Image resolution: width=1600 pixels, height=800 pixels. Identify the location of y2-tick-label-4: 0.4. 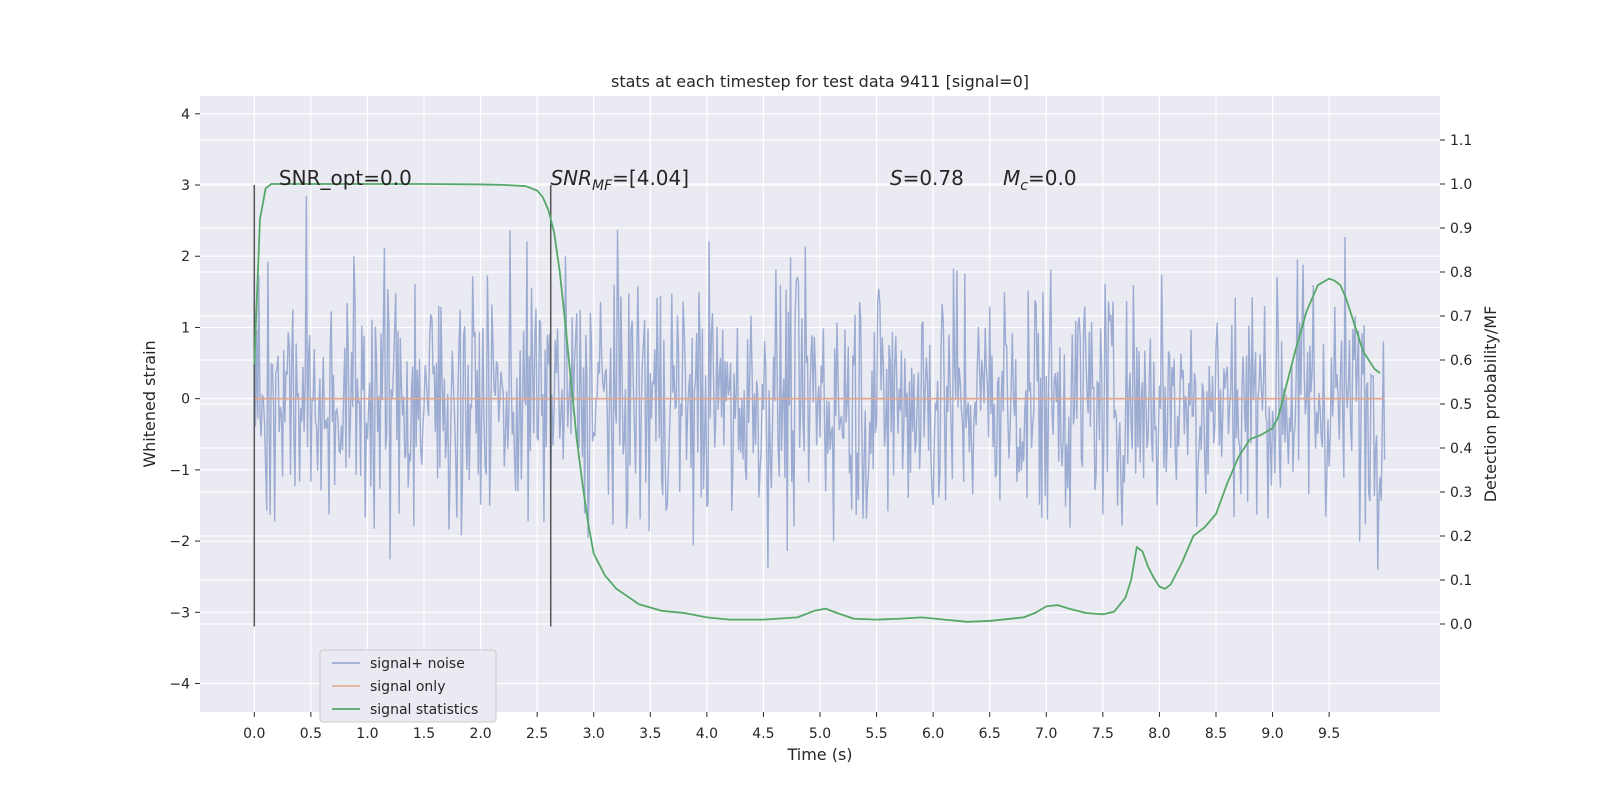
(1461, 449).